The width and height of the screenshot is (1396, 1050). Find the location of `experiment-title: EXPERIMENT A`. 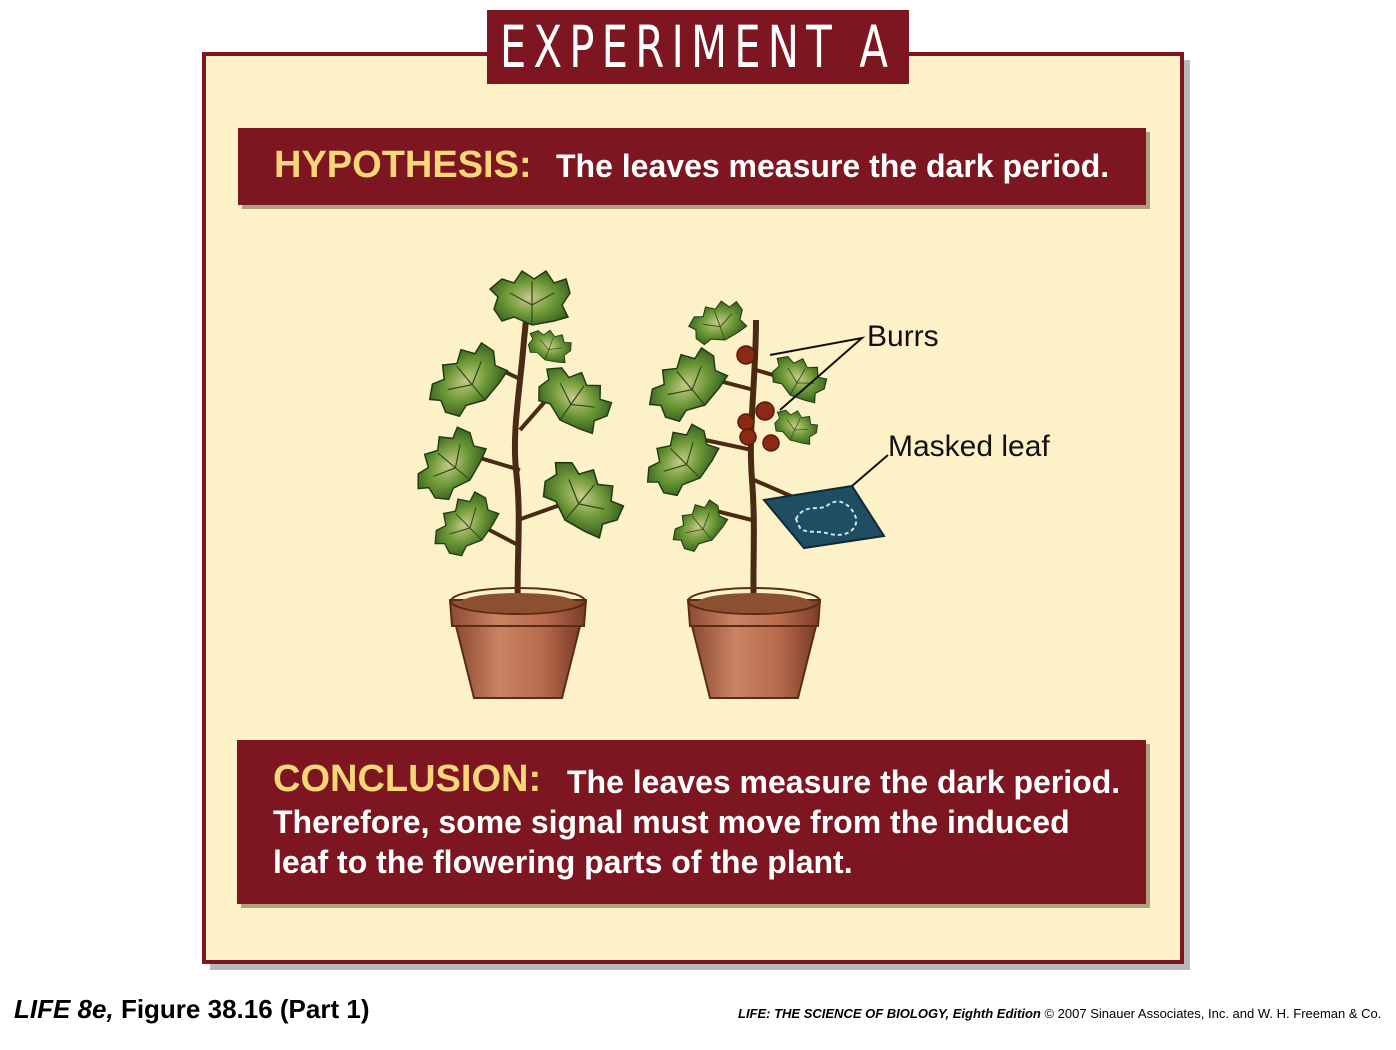

experiment-title: EXPERIMENT A is located at coordinates (698, 47).